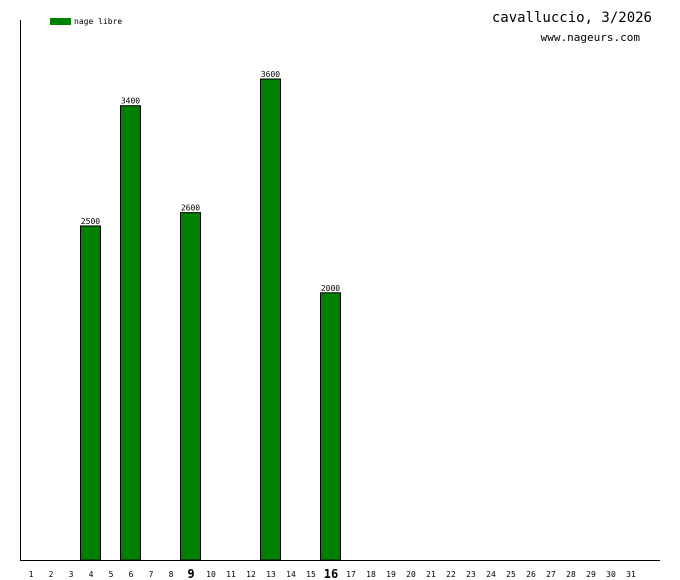  Describe the element at coordinates (571, 574) in the screenshot. I see `x-tick-label: 28` at that location.